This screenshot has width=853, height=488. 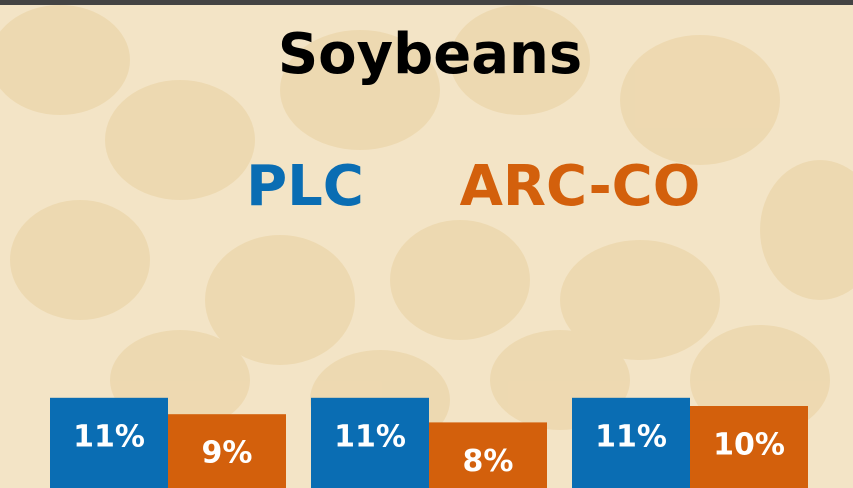 I want to click on value-label: 10%, so click(x=749, y=445).